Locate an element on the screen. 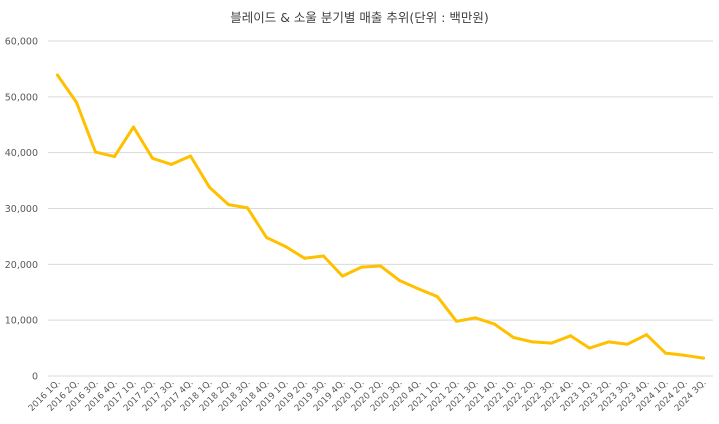 This screenshot has height=424, width=719. y-tick-label: 0 is located at coordinates (35, 377).